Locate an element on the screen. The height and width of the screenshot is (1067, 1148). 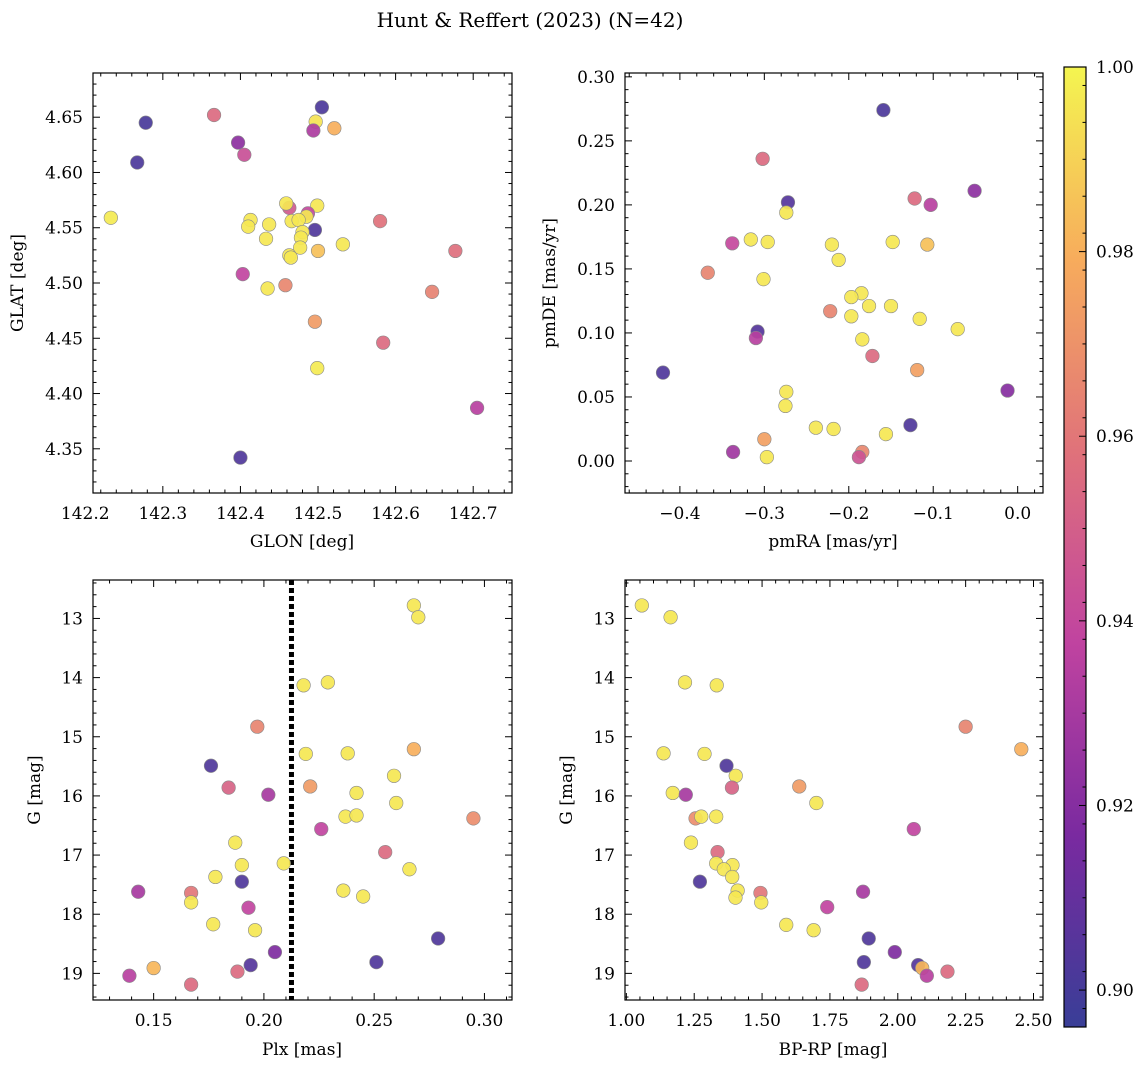
panel-bprp-g-ylabel: G [mag] is located at coordinates (567, 789).